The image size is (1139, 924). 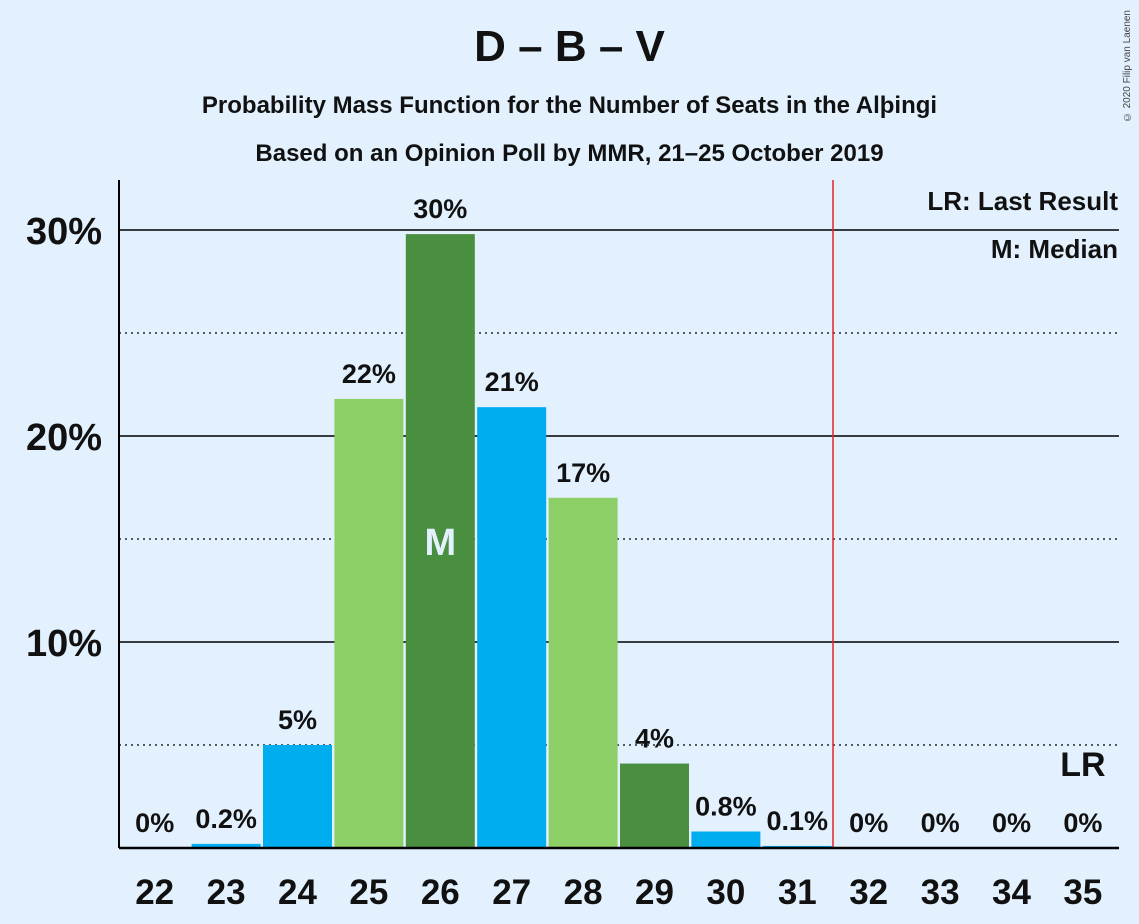 What do you see at coordinates (798, 821) in the screenshot?
I see `data-label: 0.1%` at bounding box center [798, 821].